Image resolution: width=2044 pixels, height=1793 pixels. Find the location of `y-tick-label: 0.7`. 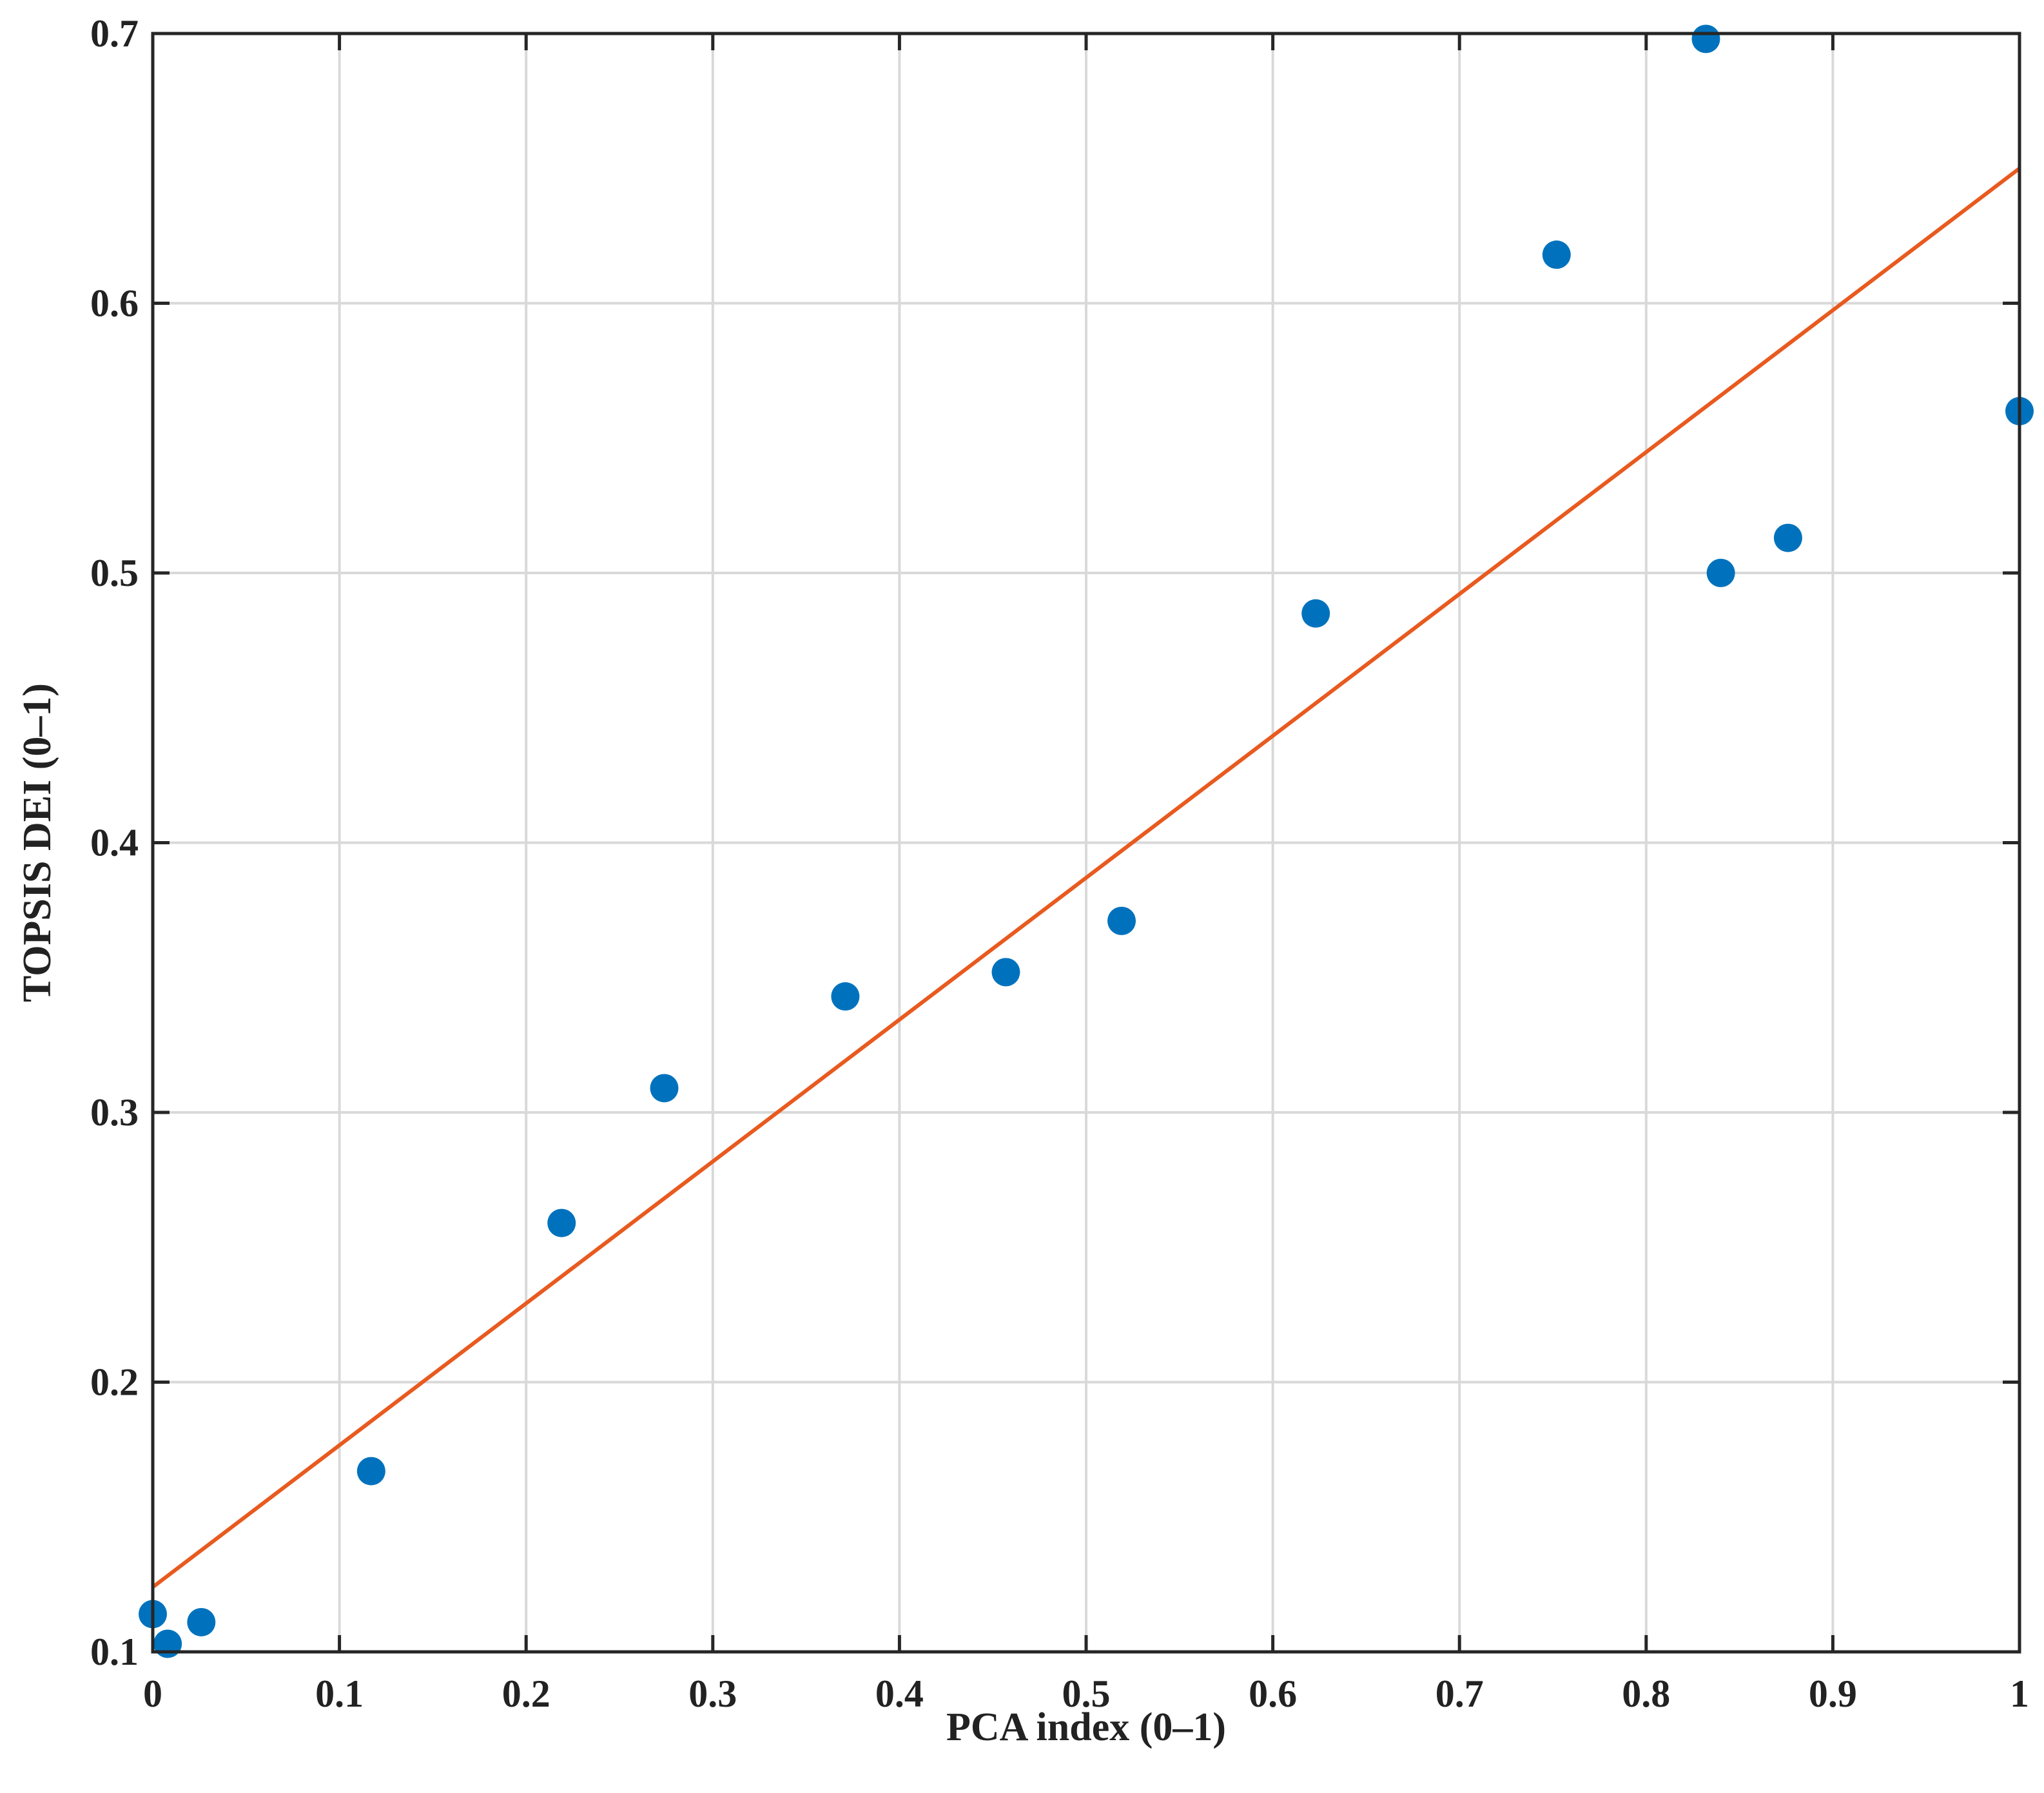

y-tick-label: 0.7 is located at coordinates (114, 33).